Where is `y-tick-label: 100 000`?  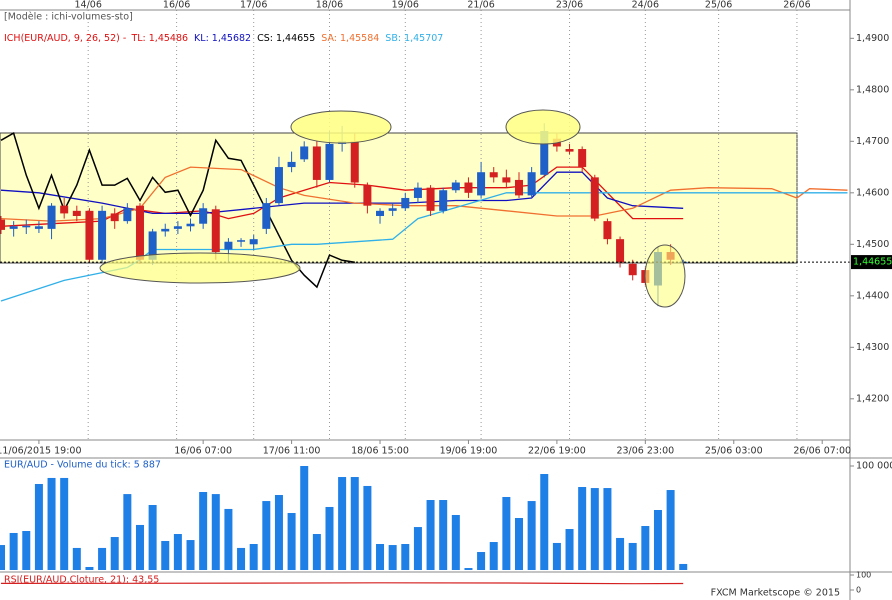
y-tick-label: 100 000 is located at coordinates (874, 466).